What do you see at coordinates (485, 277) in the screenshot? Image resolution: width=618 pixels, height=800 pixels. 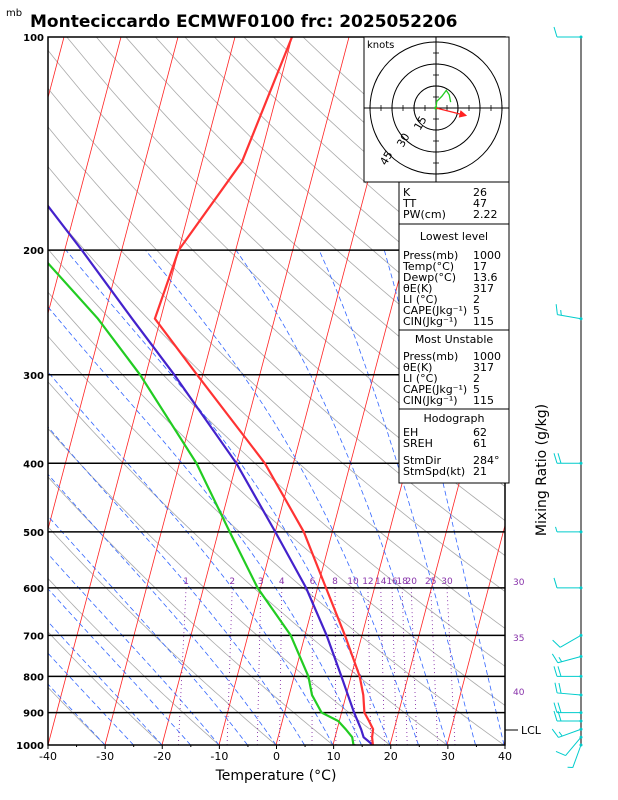 I see `lowest-row-value: 13.6` at bounding box center [485, 277].